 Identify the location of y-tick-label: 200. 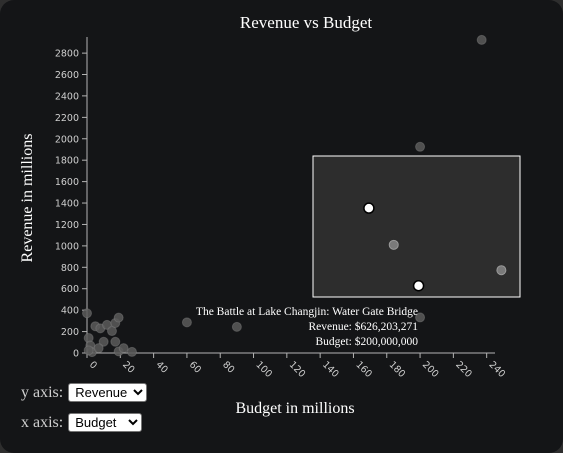
(70, 332).